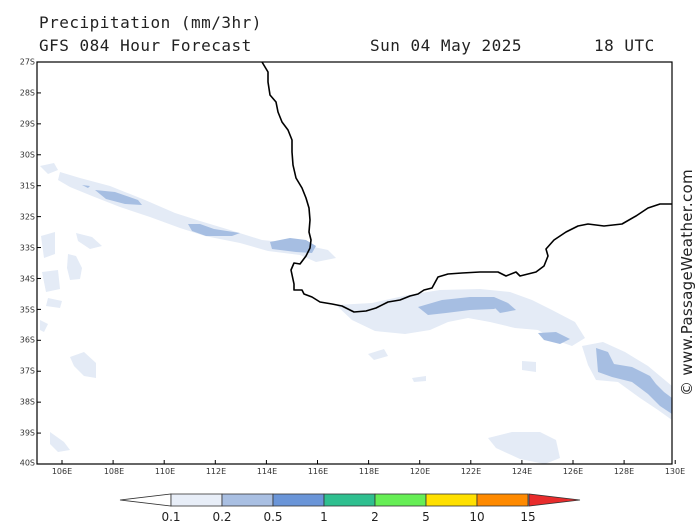 The height and width of the screenshot is (525, 700). I want to click on lat-label: 28S, so click(27, 93).